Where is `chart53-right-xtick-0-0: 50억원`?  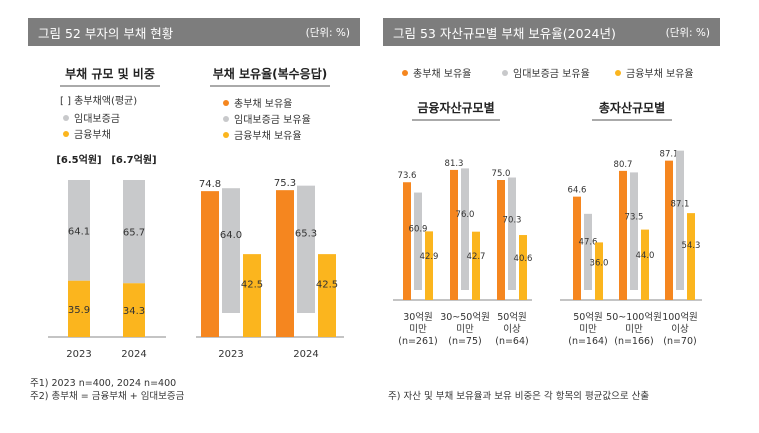 chart53-right-xtick-0-0: 50억원 is located at coordinates (588, 317).